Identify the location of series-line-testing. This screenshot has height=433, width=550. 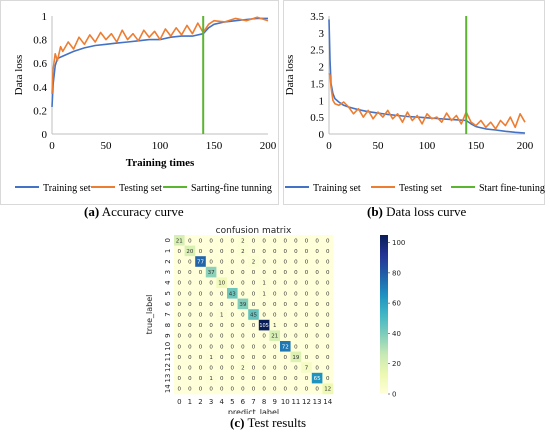
(160, 55).